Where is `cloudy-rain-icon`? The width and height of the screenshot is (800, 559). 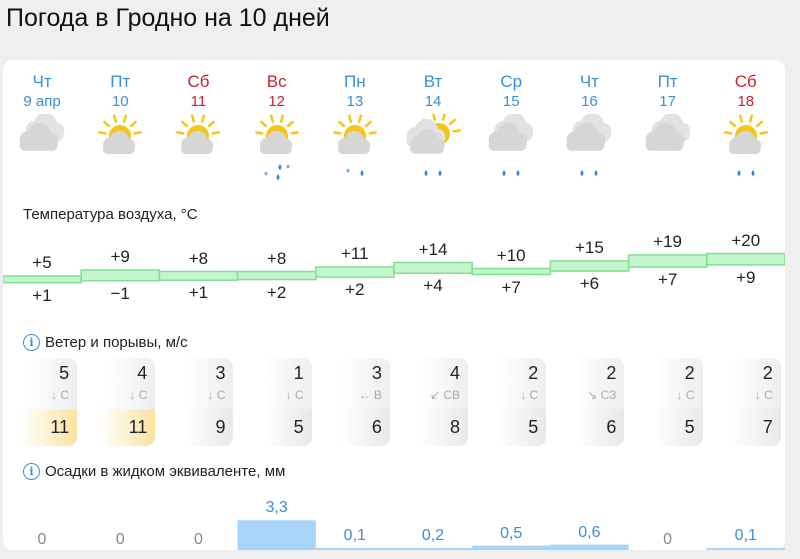
cloudy-rain-icon is located at coordinates (511, 145).